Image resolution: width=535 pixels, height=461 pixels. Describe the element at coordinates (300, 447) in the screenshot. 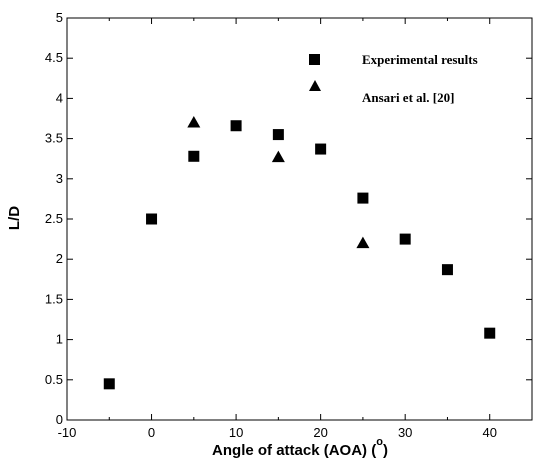

I see `x-axis-title: Angle of attack (AOA) (o)` at that location.